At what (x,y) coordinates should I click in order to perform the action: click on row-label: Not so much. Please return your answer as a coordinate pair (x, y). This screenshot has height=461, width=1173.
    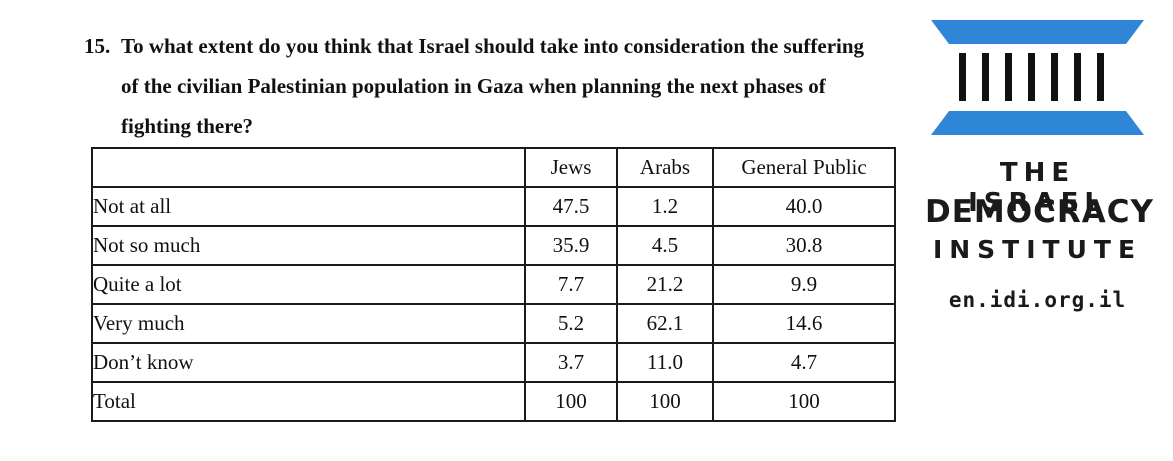
    Looking at the image, I should click on (308, 245).